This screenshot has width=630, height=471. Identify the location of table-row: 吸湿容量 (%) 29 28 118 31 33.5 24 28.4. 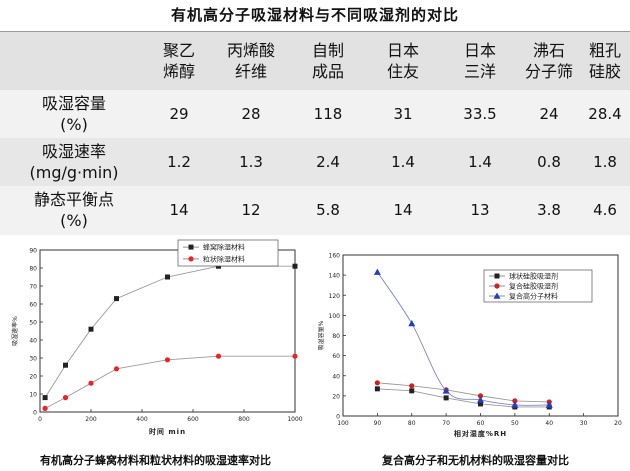
(315, 113).